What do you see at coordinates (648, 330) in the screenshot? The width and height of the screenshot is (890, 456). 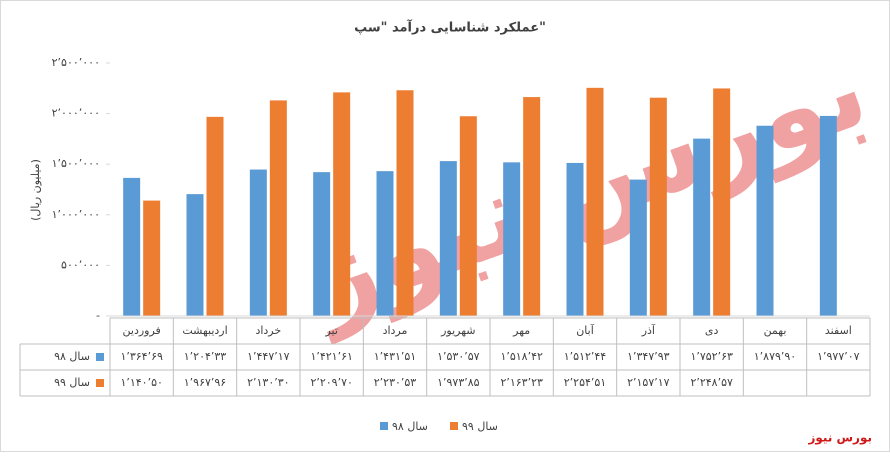 I see `x-tick-label: آذر` at bounding box center [648, 330].